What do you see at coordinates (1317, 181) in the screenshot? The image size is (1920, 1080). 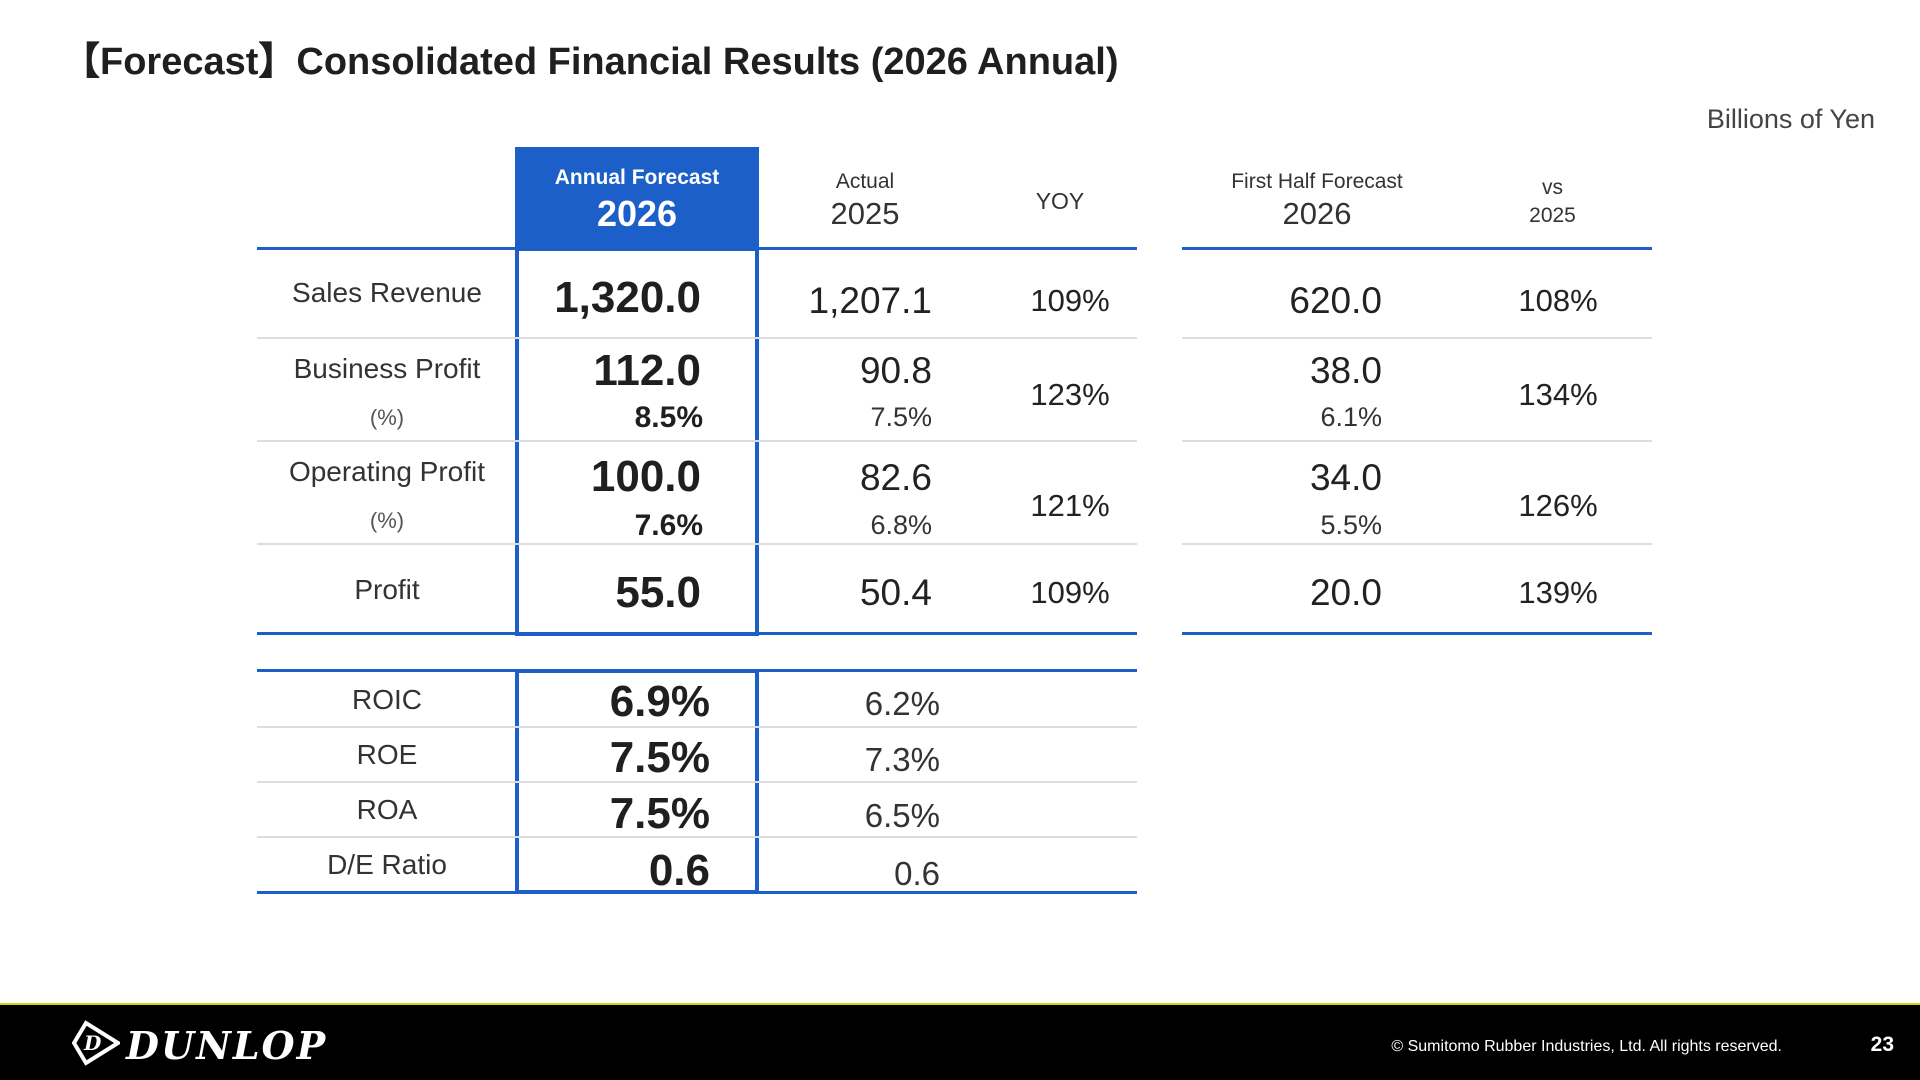 I see `first-half-header-label: First Half Forecast` at bounding box center [1317, 181].